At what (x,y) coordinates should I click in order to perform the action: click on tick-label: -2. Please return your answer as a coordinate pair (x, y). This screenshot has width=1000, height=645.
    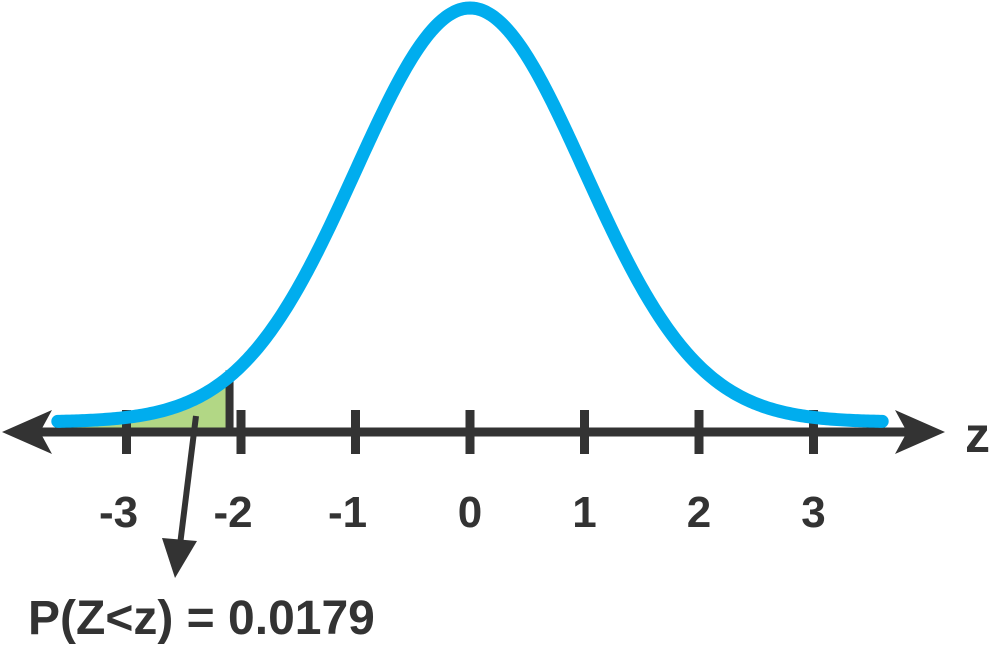
    Looking at the image, I should click on (232, 512).